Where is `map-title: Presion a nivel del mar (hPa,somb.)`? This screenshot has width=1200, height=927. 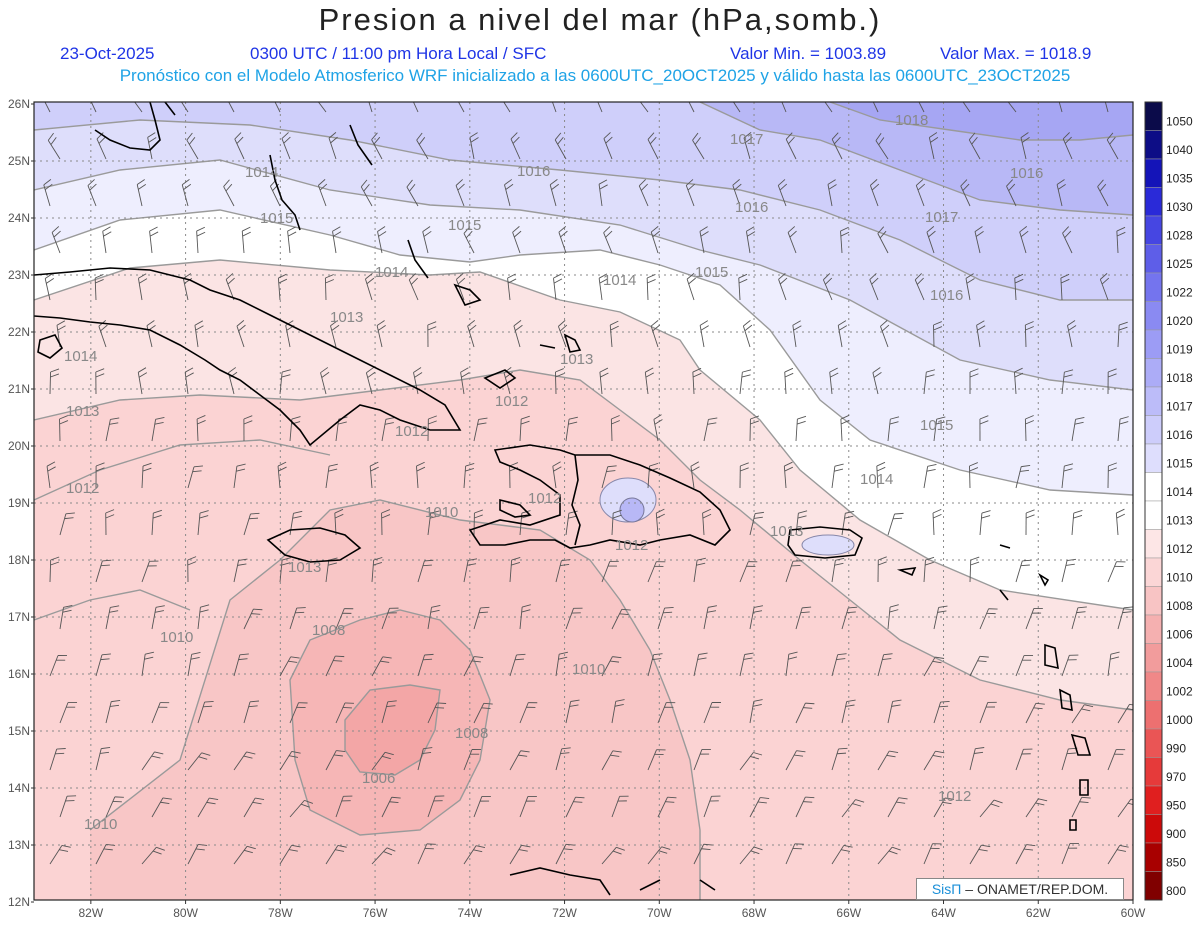
map-title: Presion a nivel del mar (hPa,somb.) is located at coordinates (600, 19).